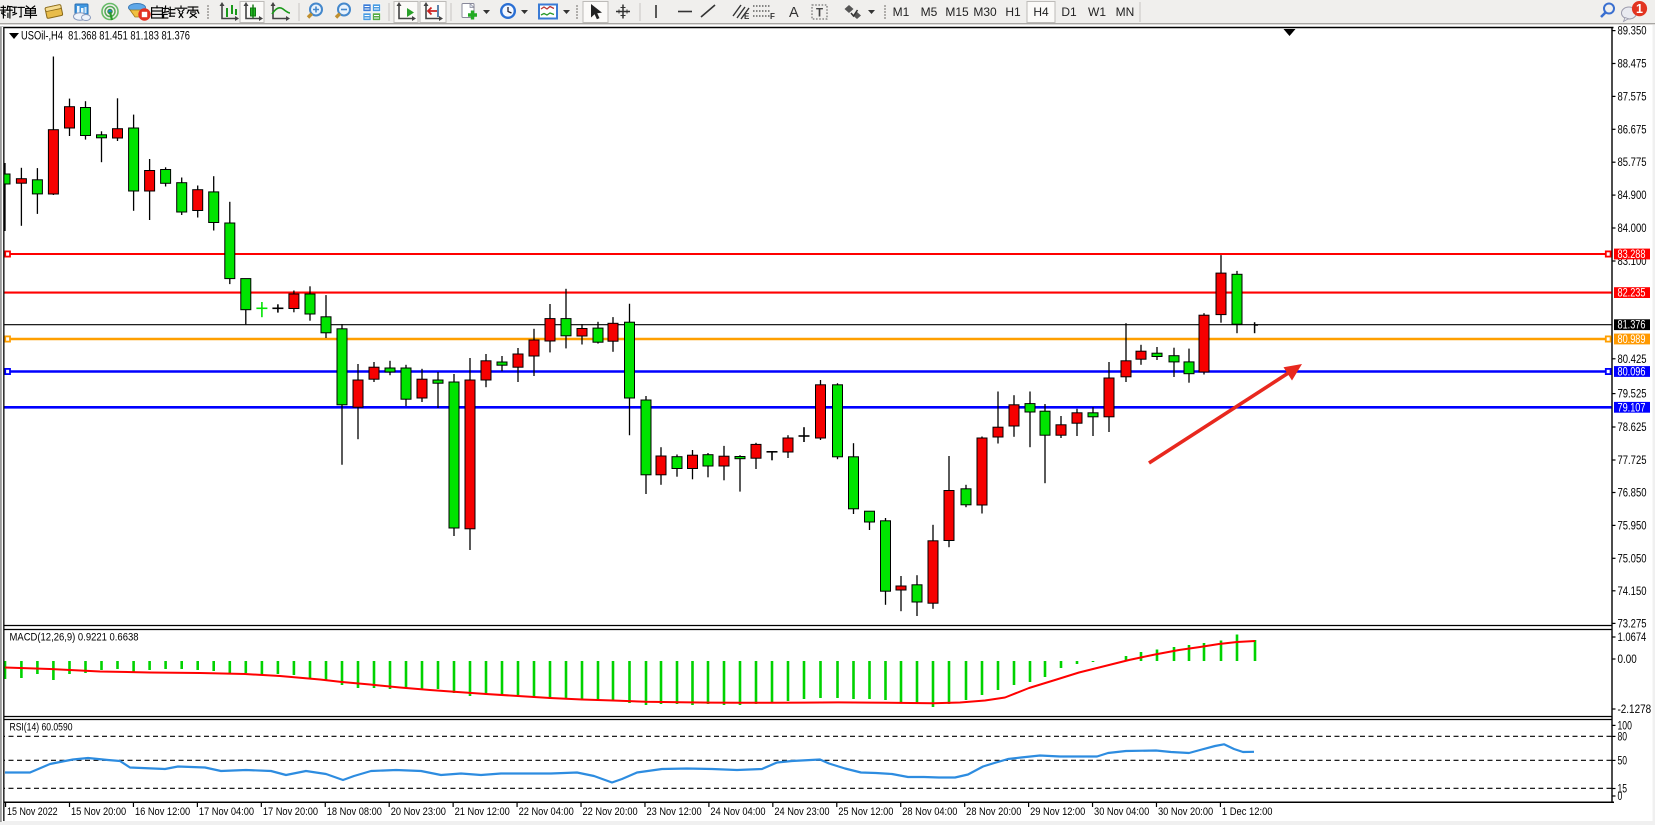 The image size is (1655, 825). I want to click on svg-text: 22 Nov 20:00, so click(610, 812).